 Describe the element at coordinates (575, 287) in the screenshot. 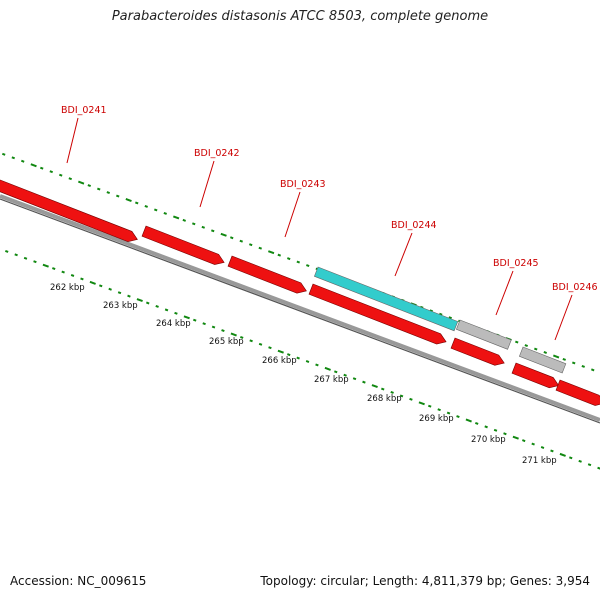

I see `gene-label-BDI_0246: BDI_0246` at that location.